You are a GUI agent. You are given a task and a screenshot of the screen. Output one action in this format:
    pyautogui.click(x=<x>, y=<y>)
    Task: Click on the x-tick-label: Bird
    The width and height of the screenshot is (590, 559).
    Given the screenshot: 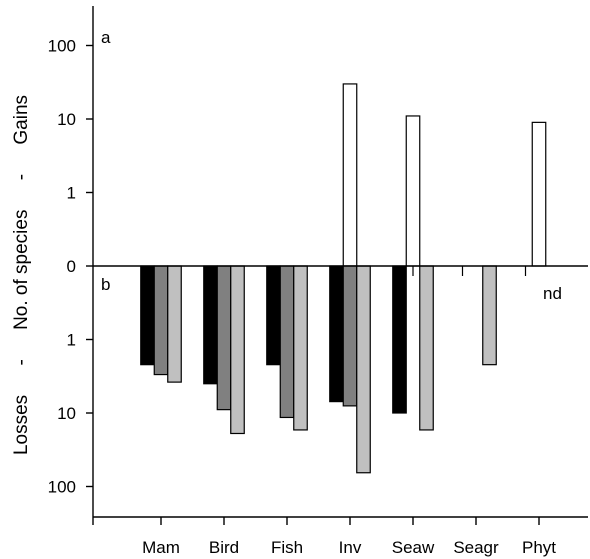 What is the action you would take?
    pyautogui.click(x=224, y=547)
    